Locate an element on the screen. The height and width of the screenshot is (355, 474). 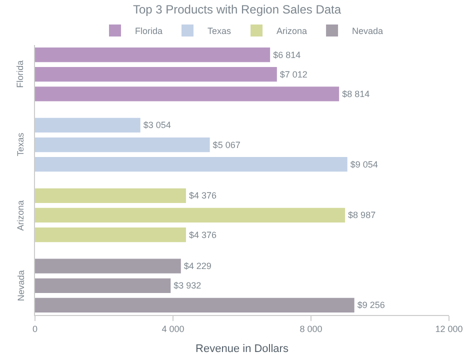
text: Florida is located at coordinates (20, 74).